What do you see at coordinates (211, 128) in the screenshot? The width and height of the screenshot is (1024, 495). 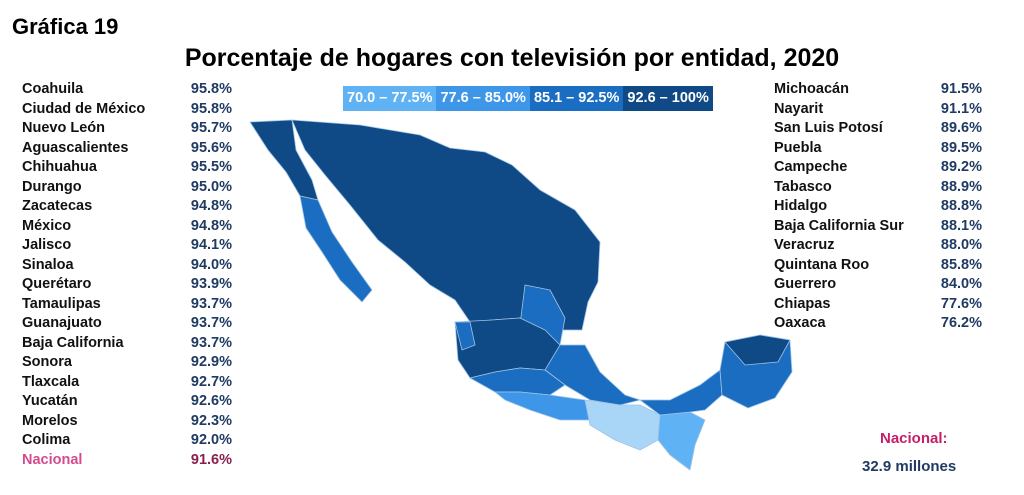 I see `state-value: 95.7%` at bounding box center [211, 128].